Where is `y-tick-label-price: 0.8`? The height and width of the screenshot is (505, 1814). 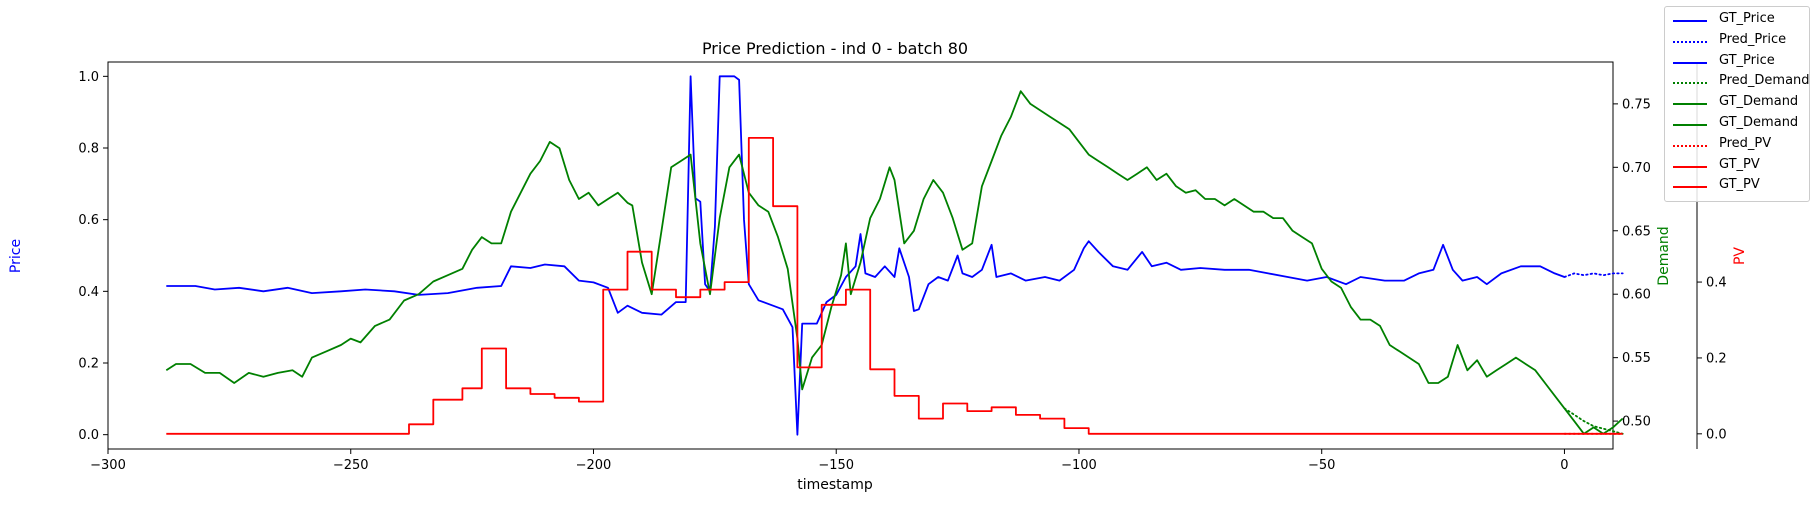
y-tick-label-price: 0.8 is located at coordinates (88, 149).